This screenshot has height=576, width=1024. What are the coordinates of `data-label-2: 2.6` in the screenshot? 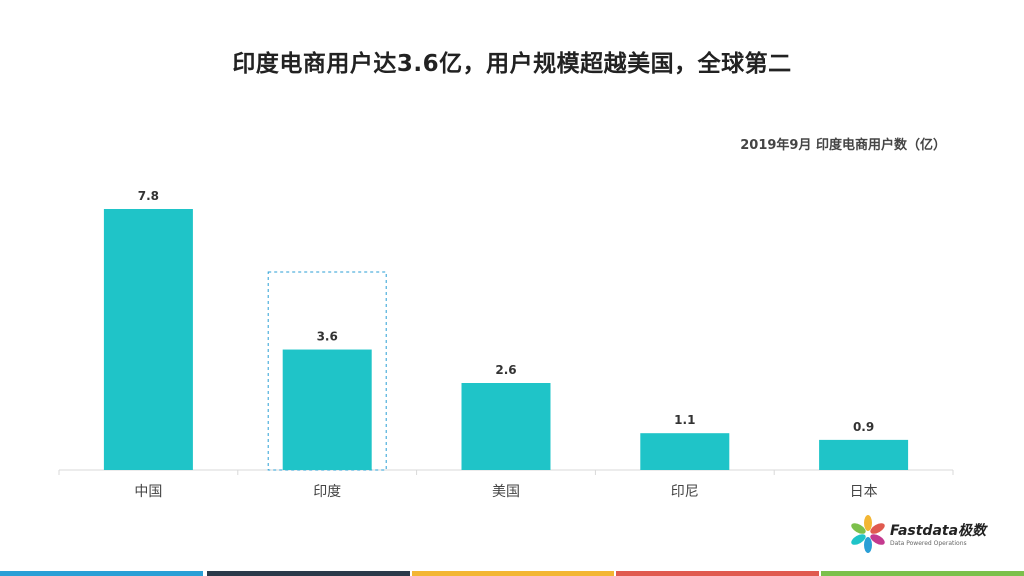 It's located at (505, 370).